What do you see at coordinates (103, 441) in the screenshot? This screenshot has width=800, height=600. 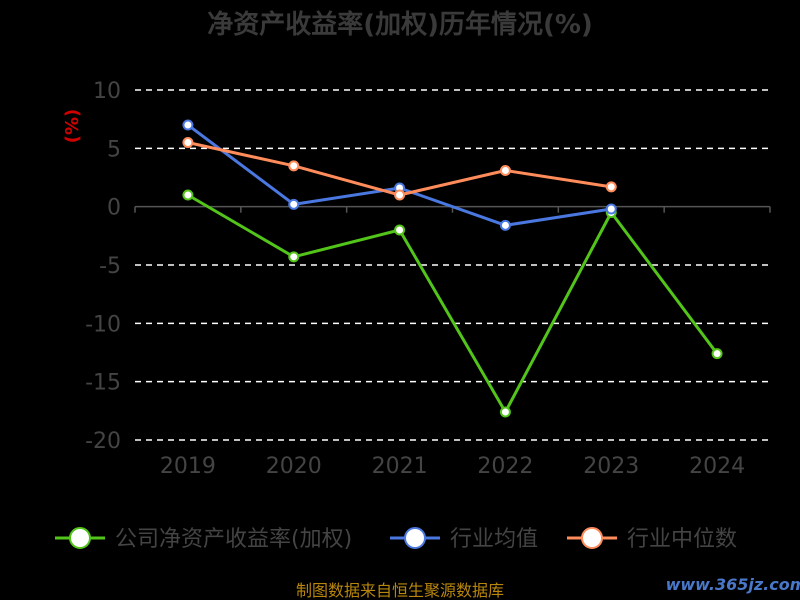 I see `y-tick-label: -20` at bounding box center [103, 441].